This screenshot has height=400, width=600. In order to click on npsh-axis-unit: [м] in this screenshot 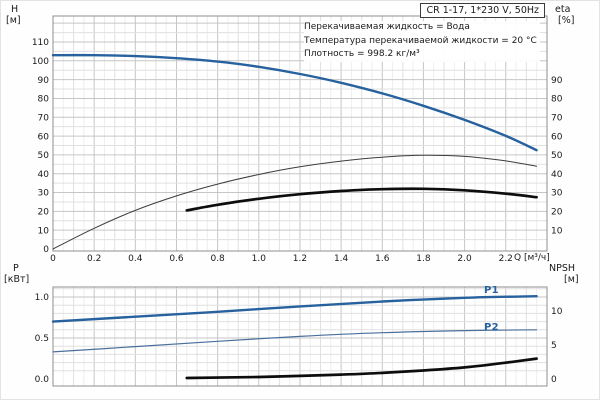, I will do `click(571, 279)`.